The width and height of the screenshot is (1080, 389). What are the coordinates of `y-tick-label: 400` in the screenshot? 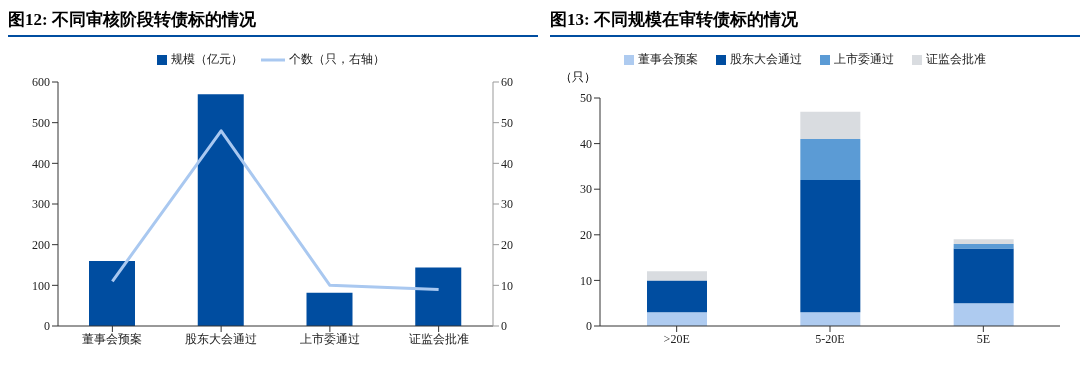 It's located at (41, 163).